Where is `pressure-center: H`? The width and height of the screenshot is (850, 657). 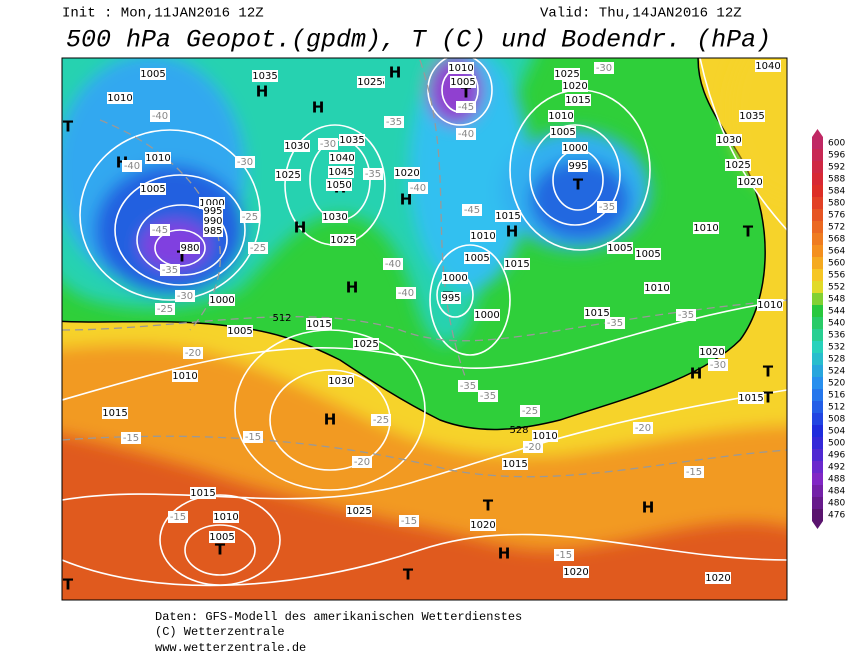
pressure-center: H is located at coordinates (504, 554).